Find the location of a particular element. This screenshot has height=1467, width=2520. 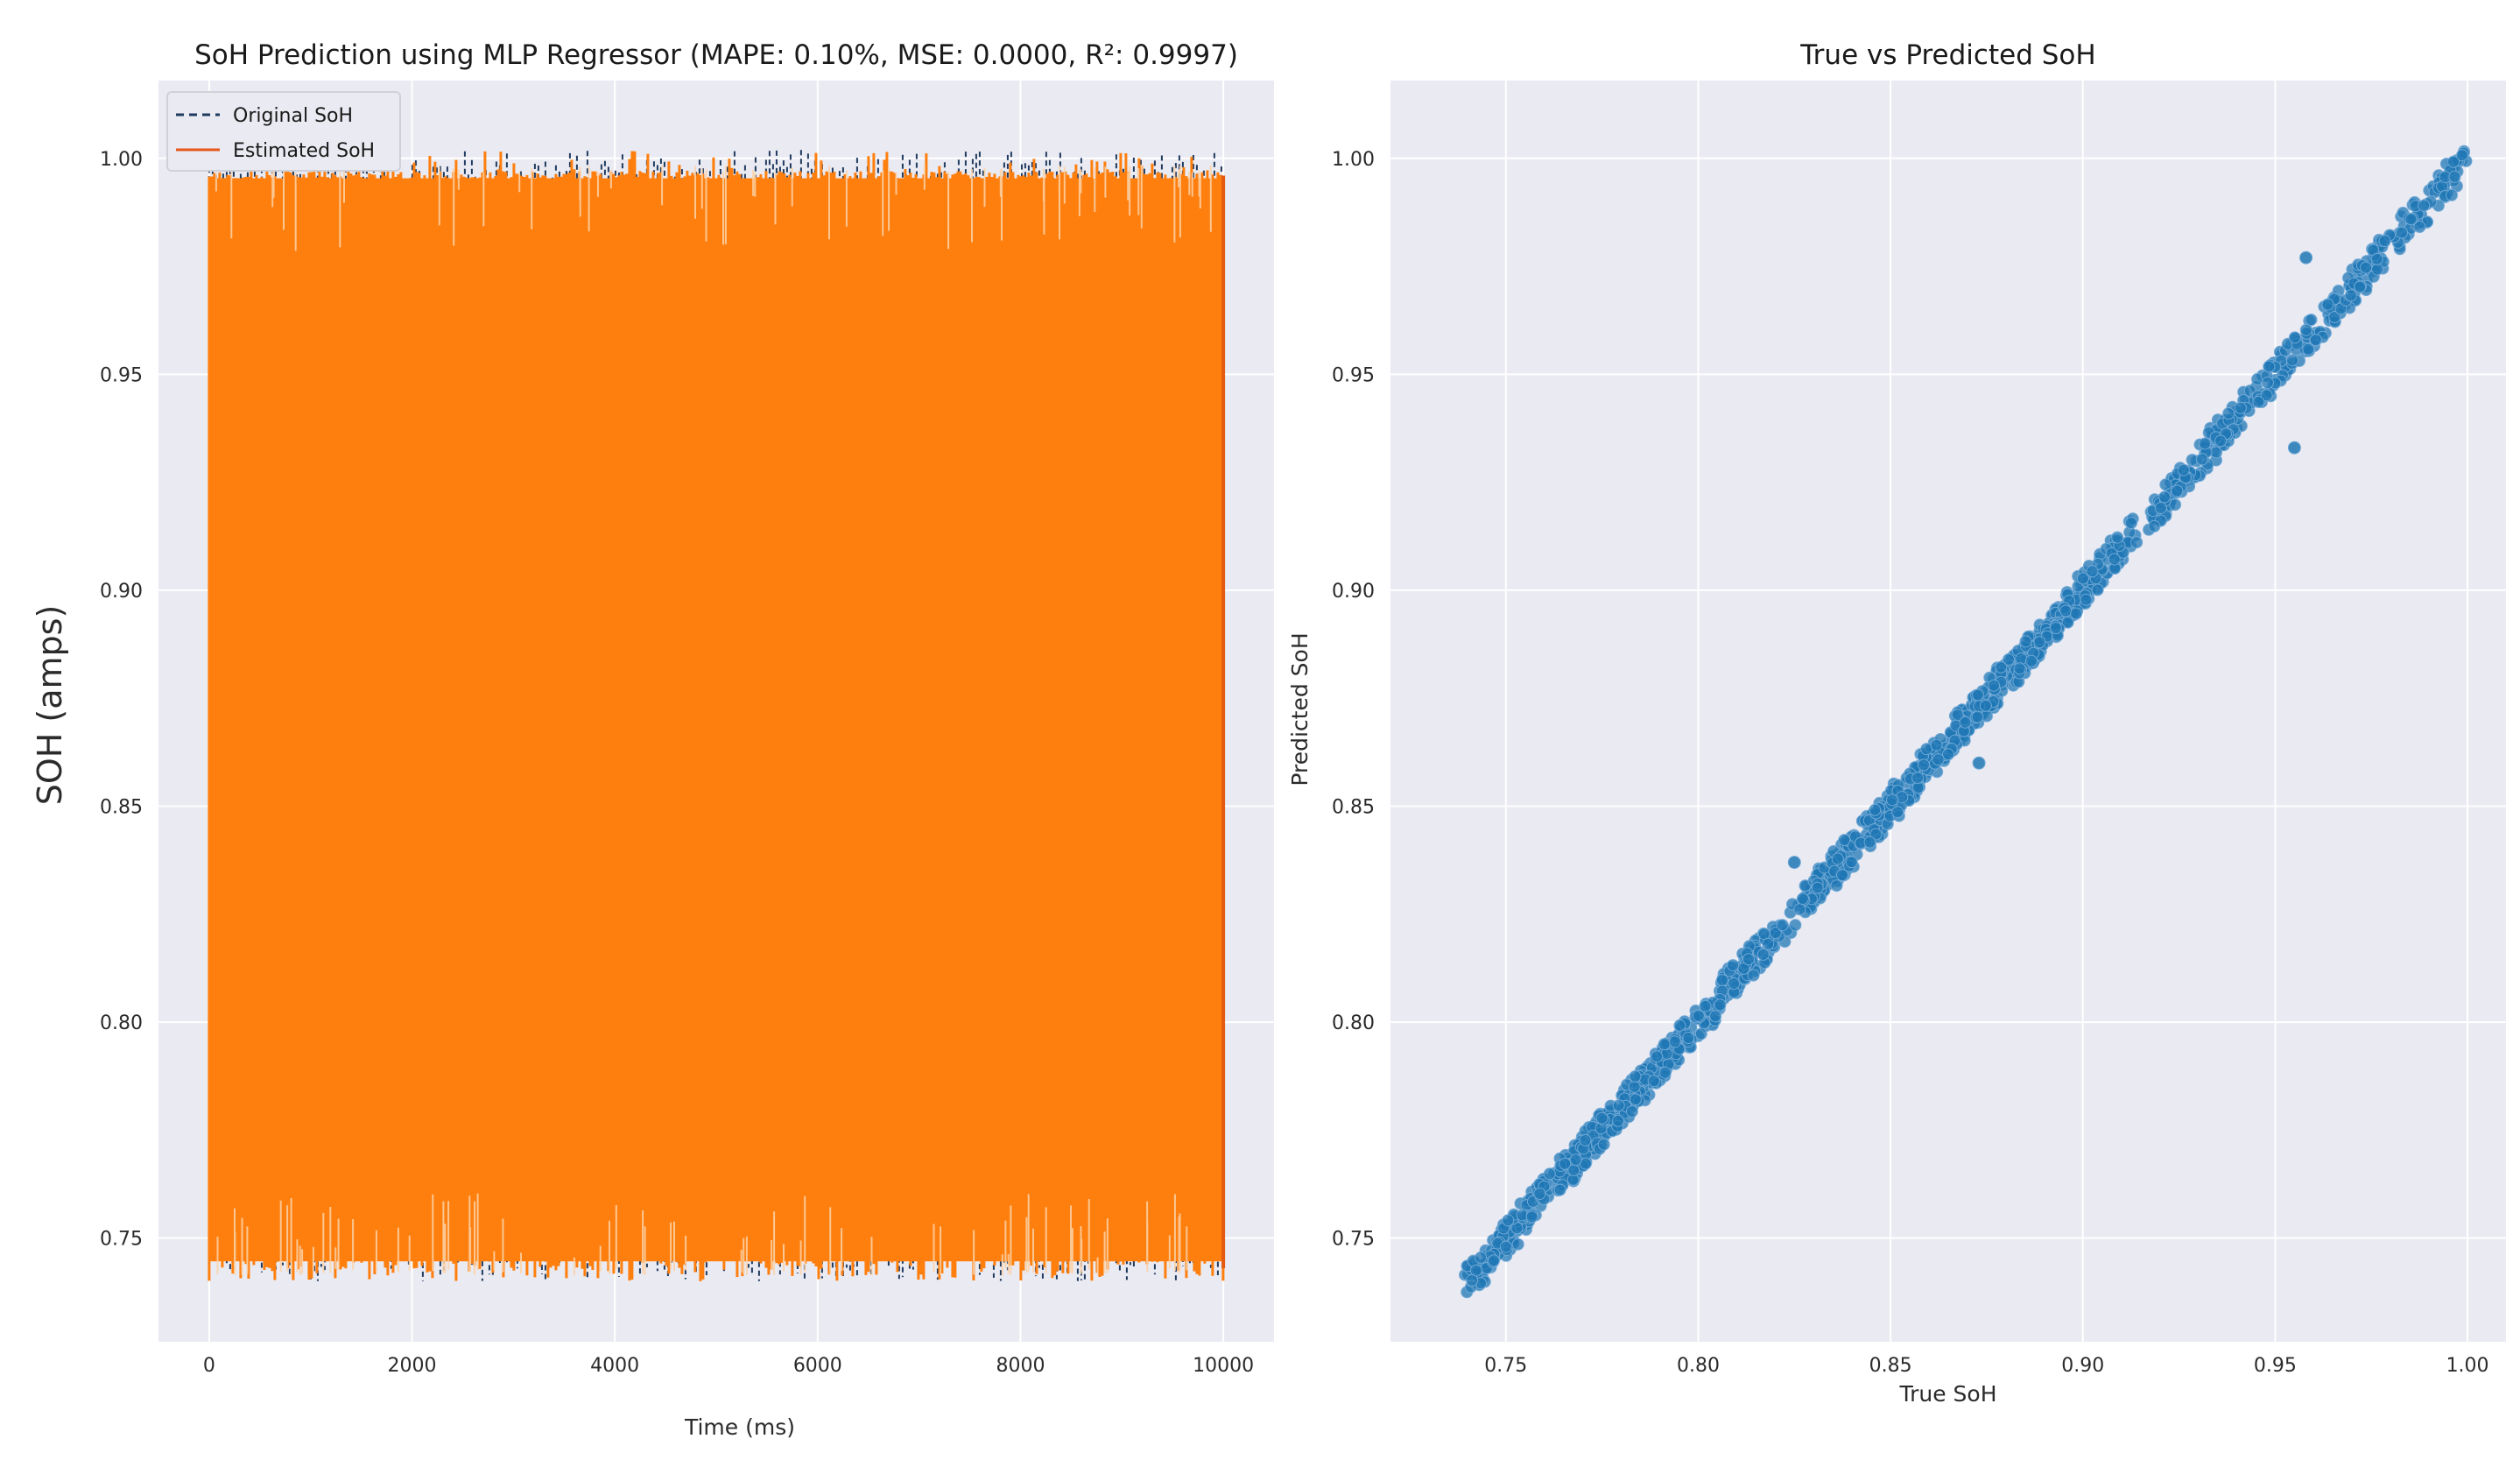

scatter-outlier-point is located at coordinates (1794, 863).